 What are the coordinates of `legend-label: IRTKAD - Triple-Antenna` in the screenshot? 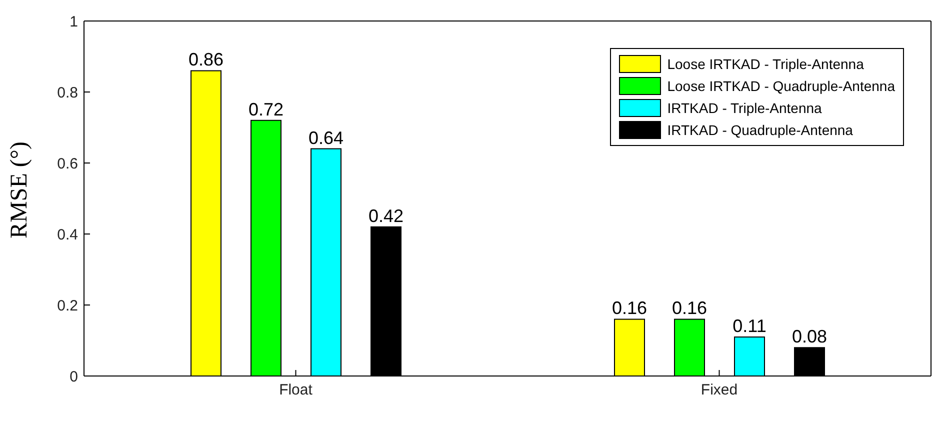 It's located at (744, 108).